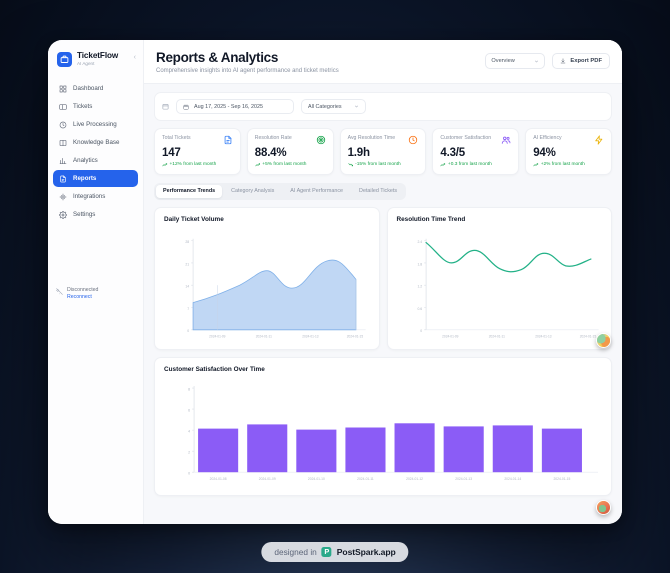 The width and height of the screenshot is (670, 573). I want to click on brand: TicketFlow AI Agent ‹, so click(95, 58).